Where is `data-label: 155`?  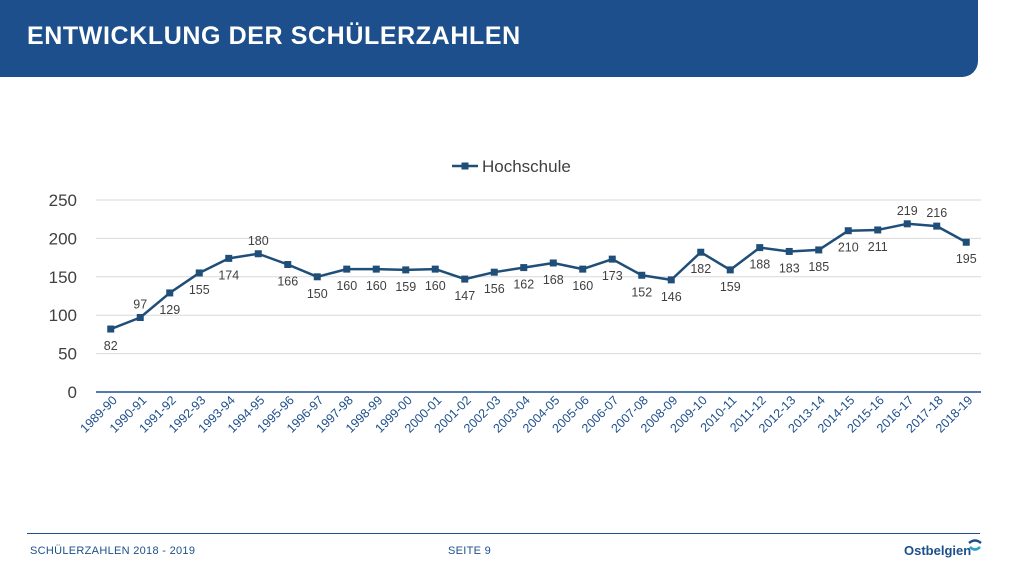 data-label: 155 is located at coordinates (199, 290).